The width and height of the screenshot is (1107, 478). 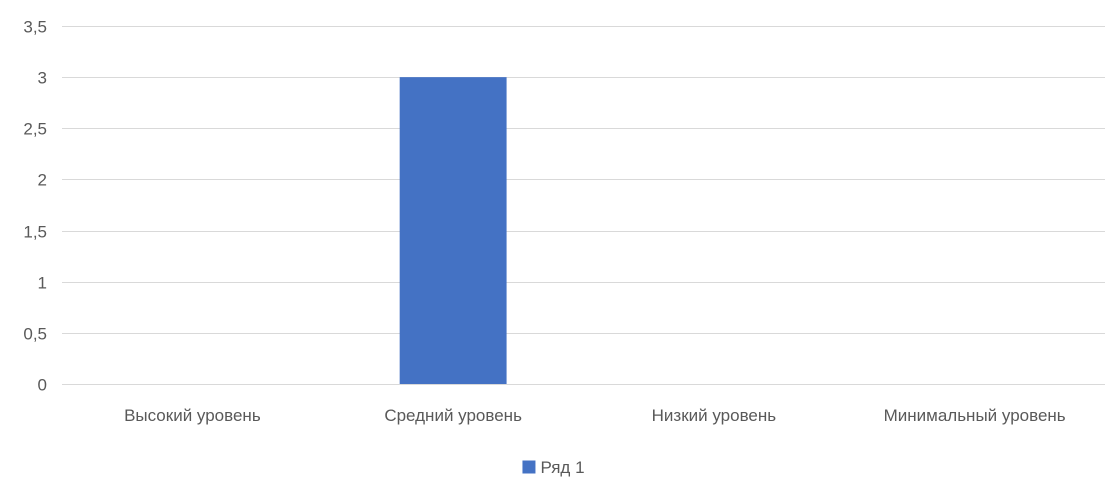 What do you see at coordinates (35, 334) in the screenshot?
I see `y-tick-label: 0,5` at bounding box center [35, 334].